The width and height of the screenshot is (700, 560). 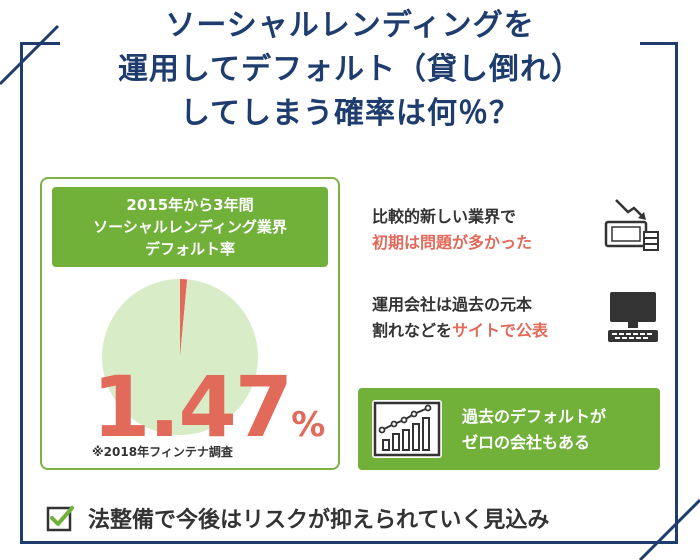 I want to click on zero-default-box: 過去のデフォルトが ゼロの会社もある, so click(x=509, y=429).